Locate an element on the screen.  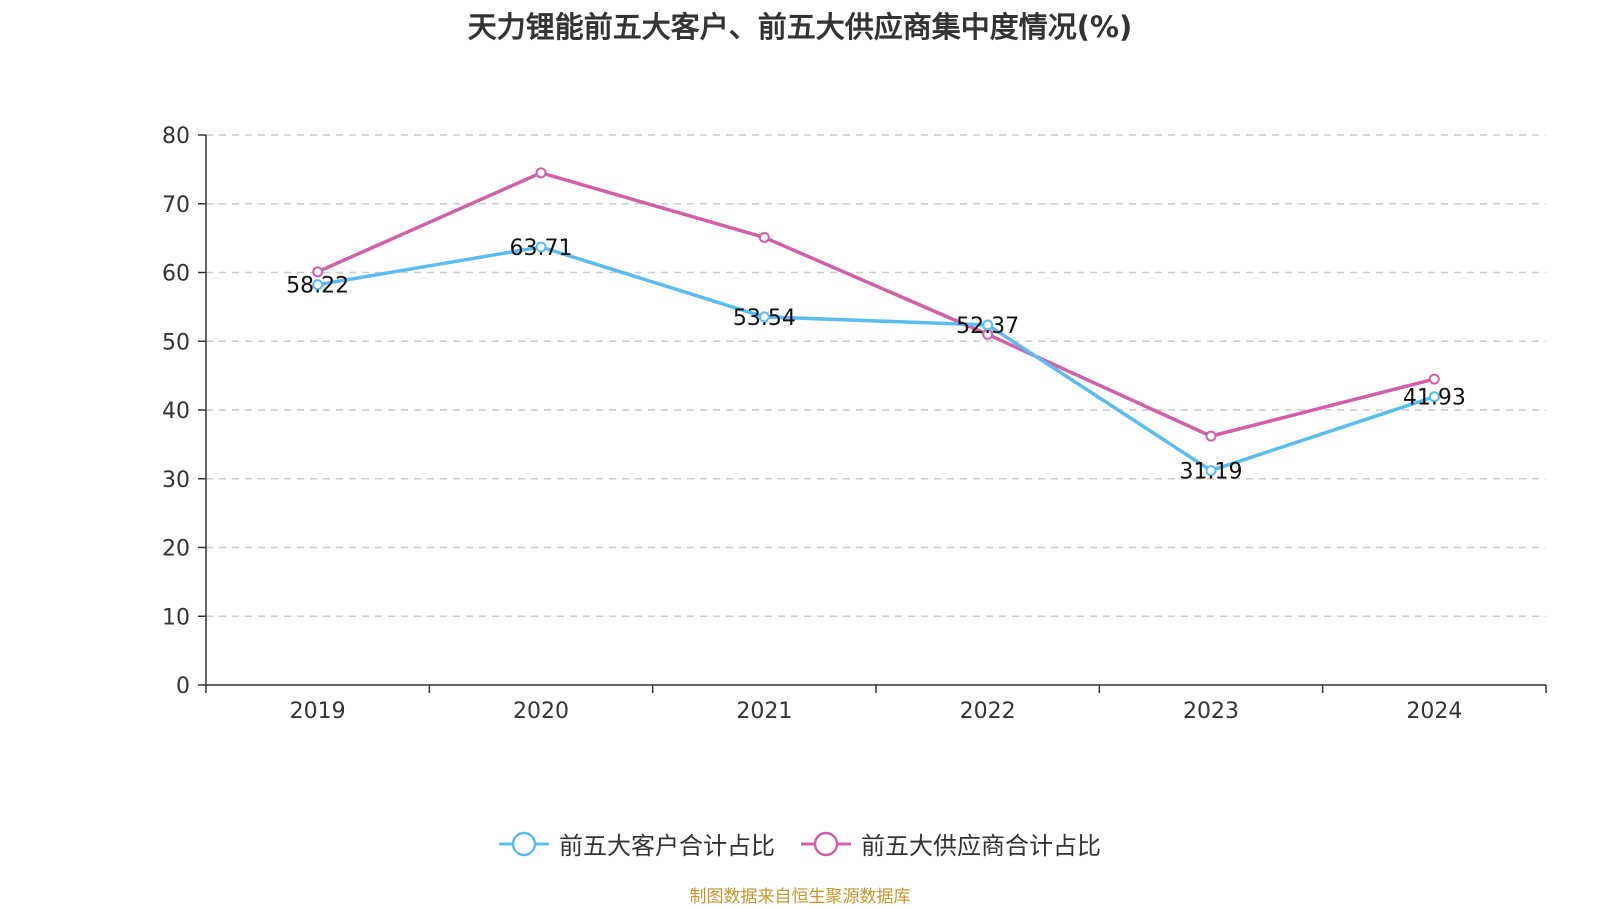
y-tick-label: 60 is located at coordinates (176, 274).